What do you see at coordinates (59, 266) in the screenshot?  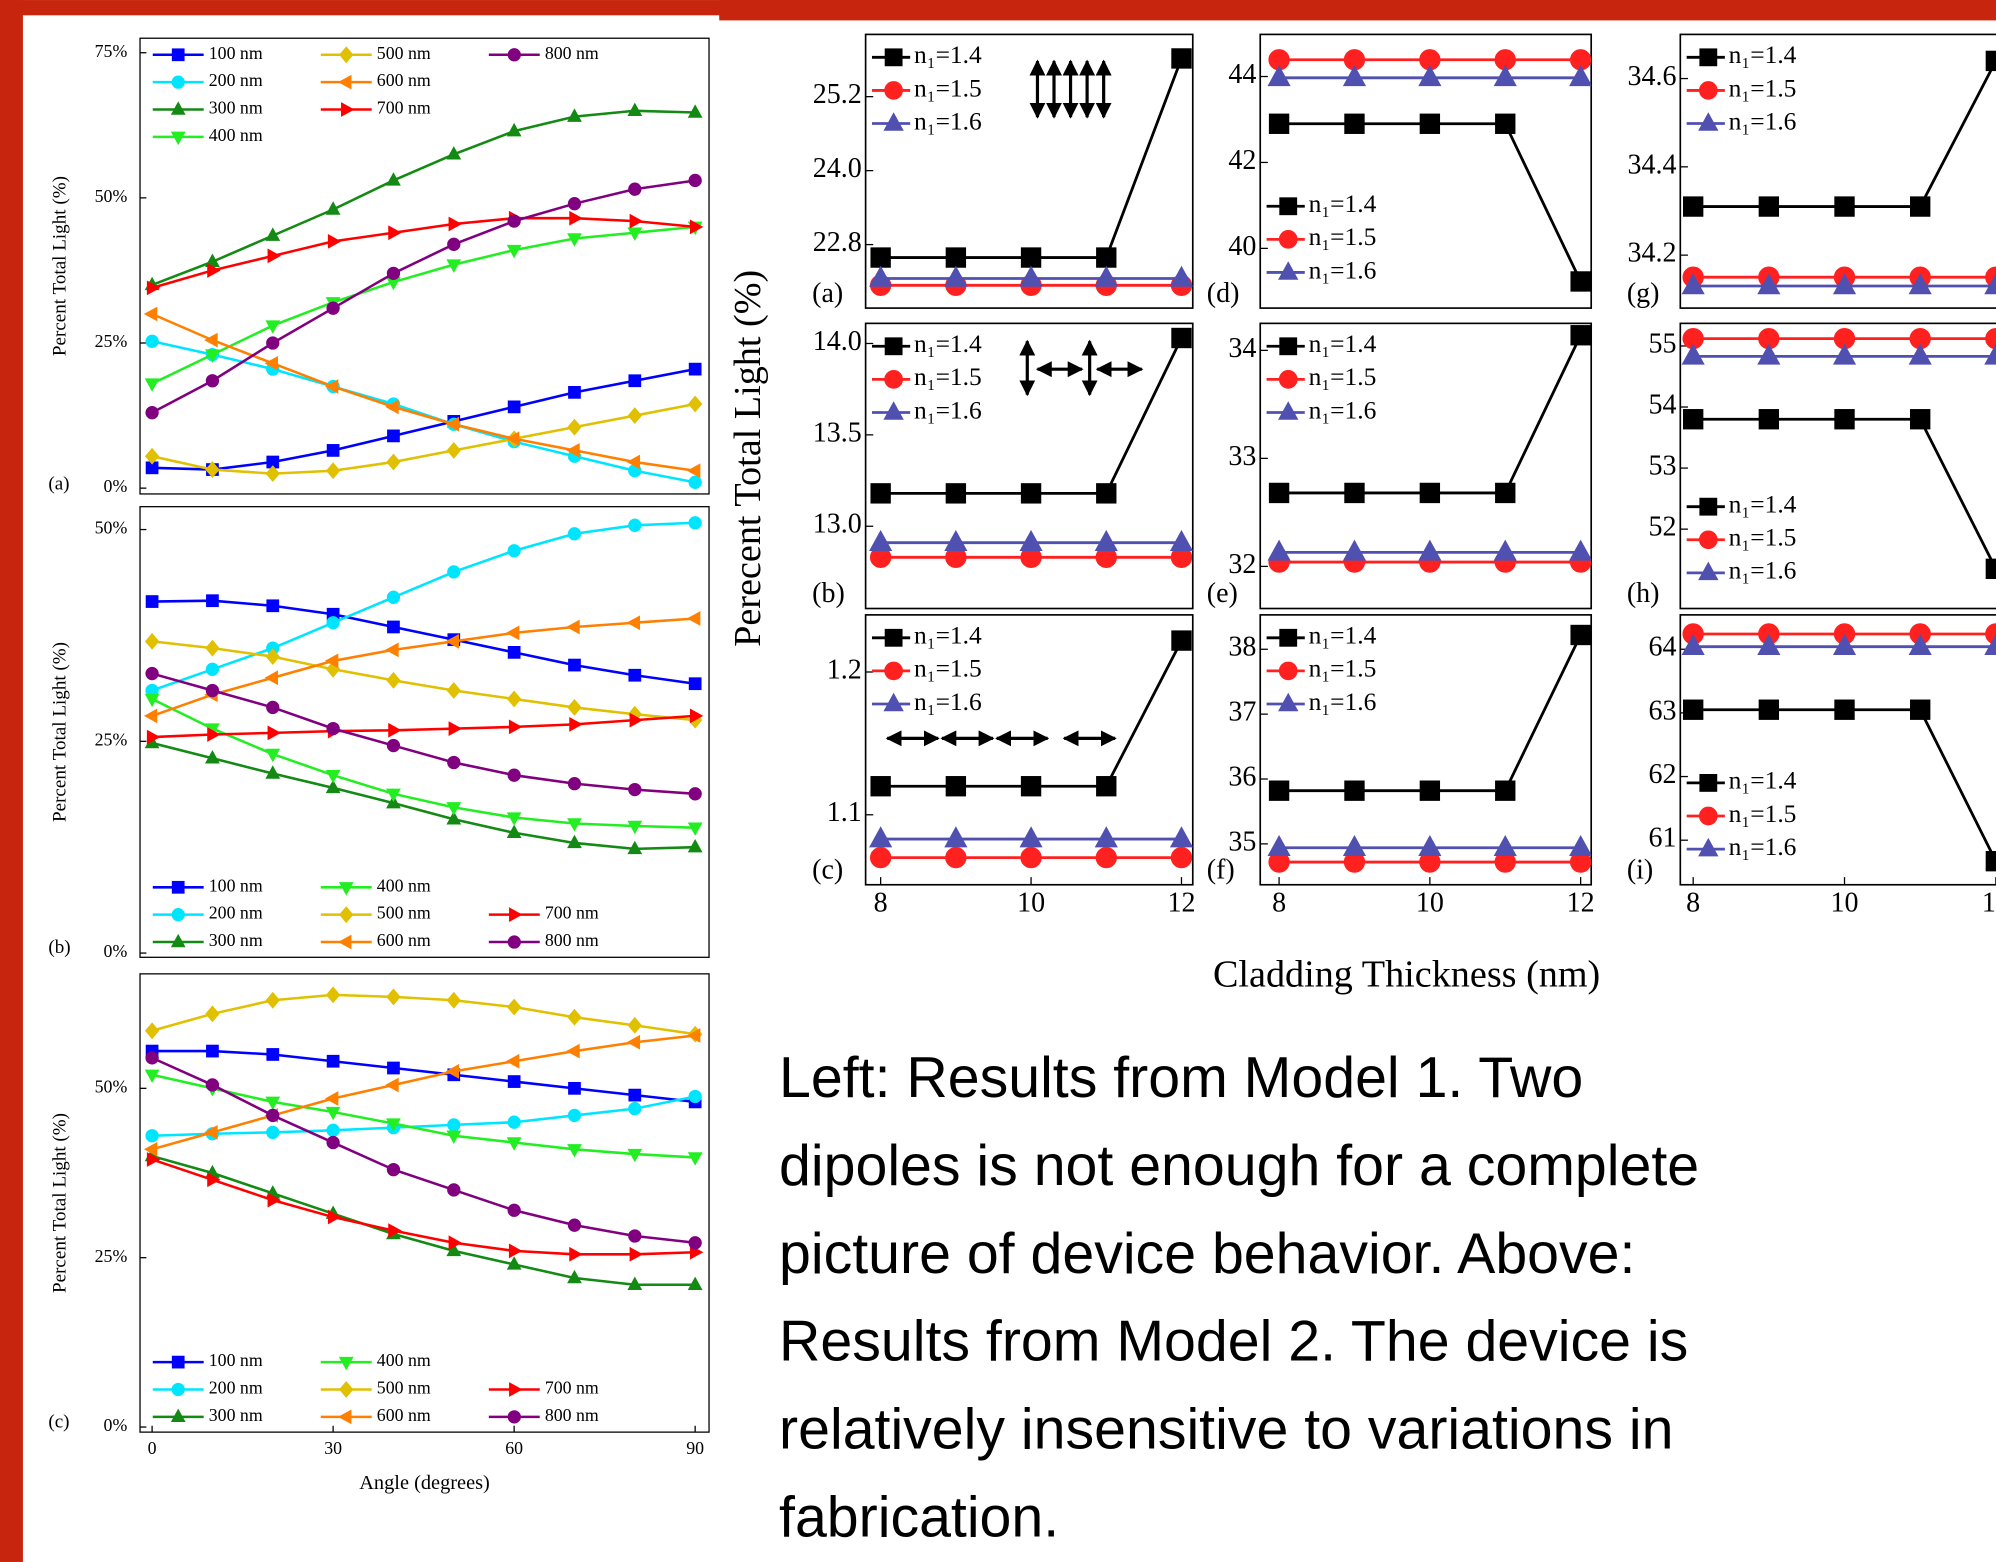 I see `y-axis-label: Percent Total Light (%)` at bounding box center [59, 266].